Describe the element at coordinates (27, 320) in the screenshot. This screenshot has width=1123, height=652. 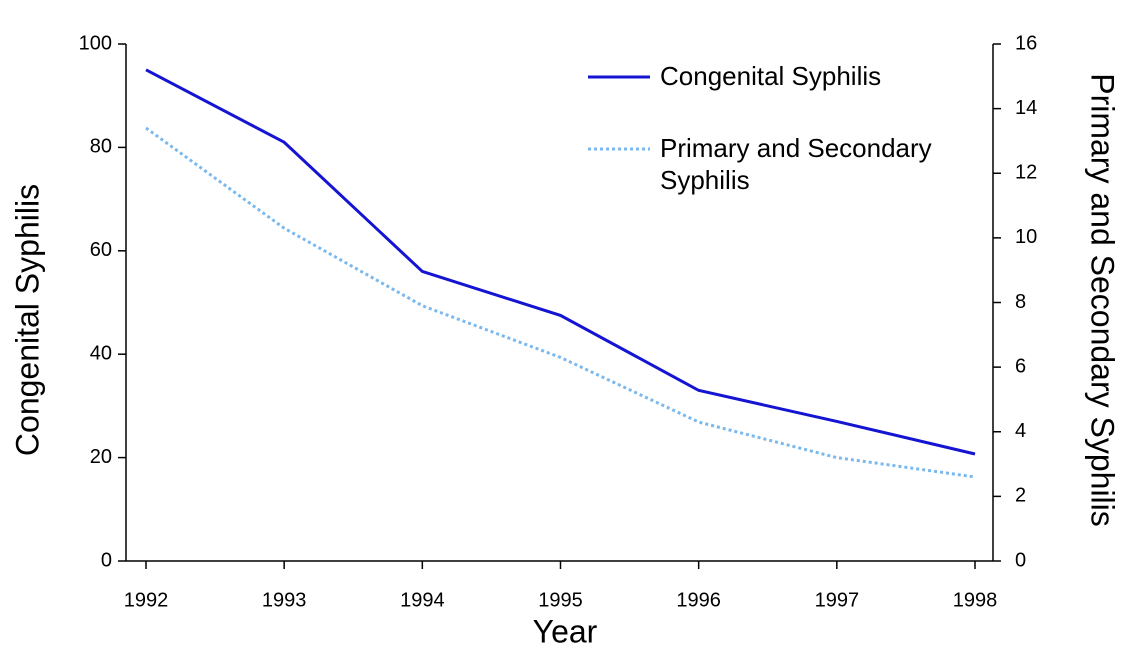
I see `y-axis-label: Congenital Syphilis` at that location.